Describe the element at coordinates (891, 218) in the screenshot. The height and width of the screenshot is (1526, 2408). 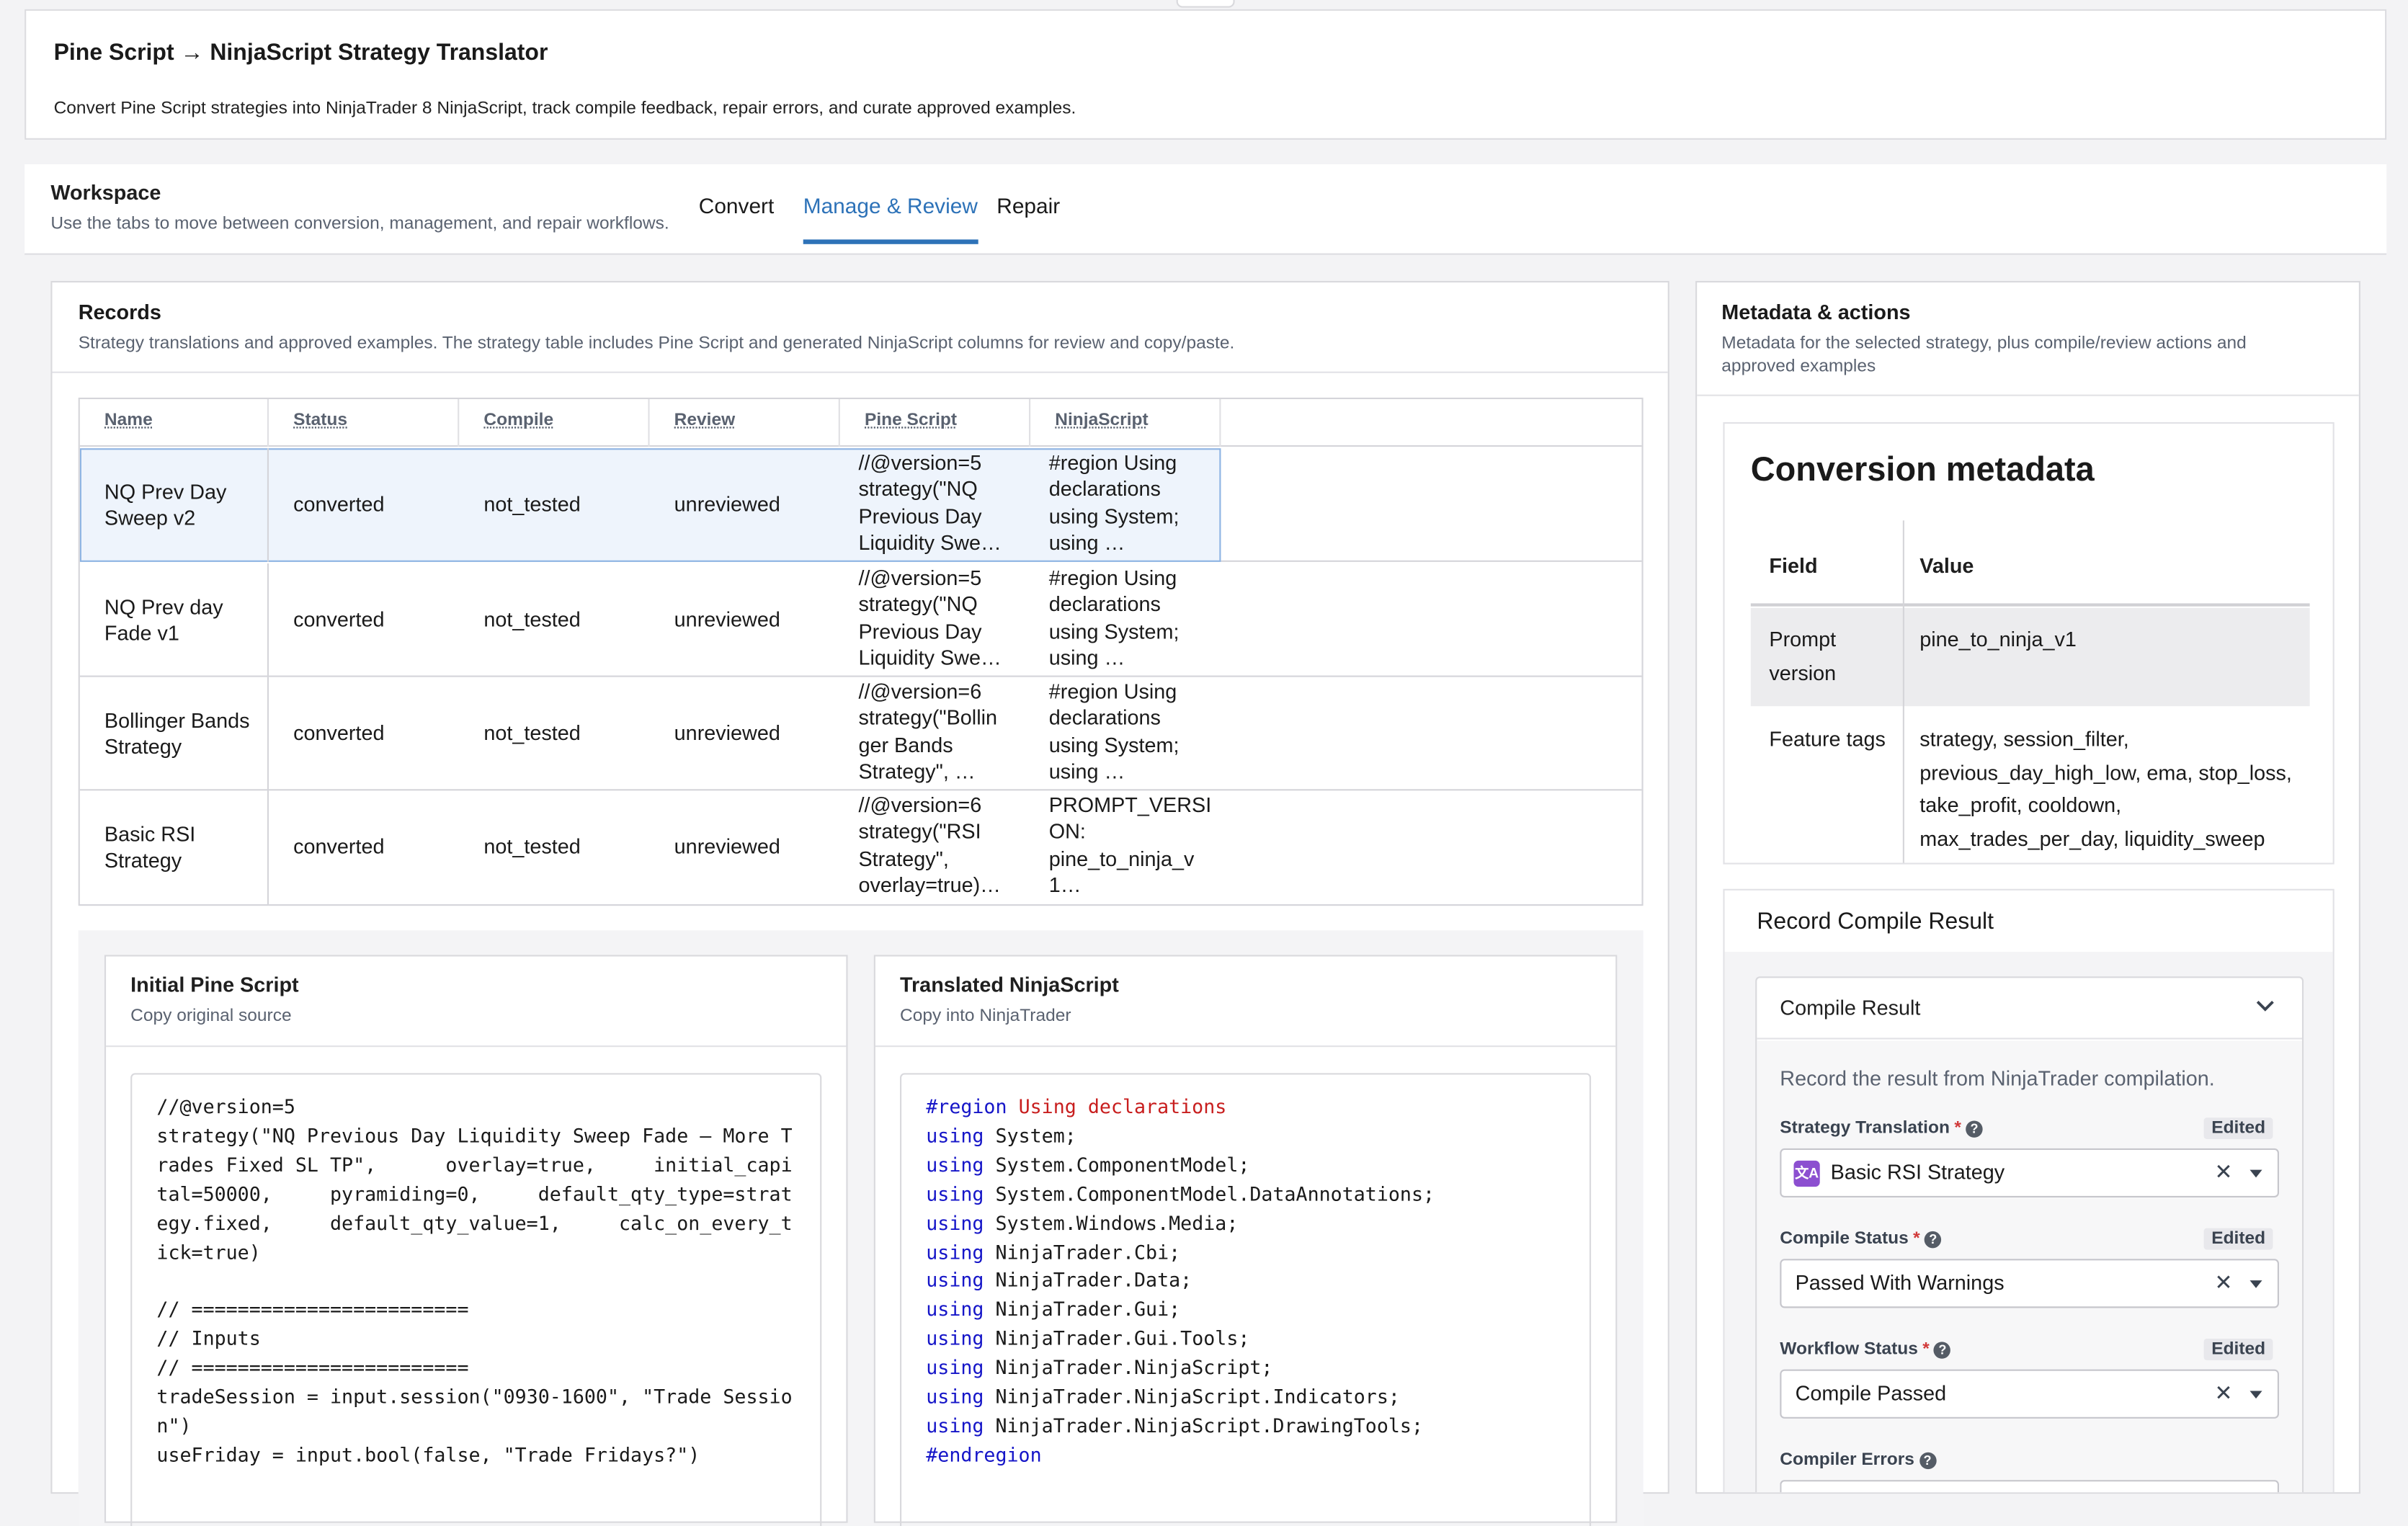
I see `tab-manage-review: Manage & Review` at that location.